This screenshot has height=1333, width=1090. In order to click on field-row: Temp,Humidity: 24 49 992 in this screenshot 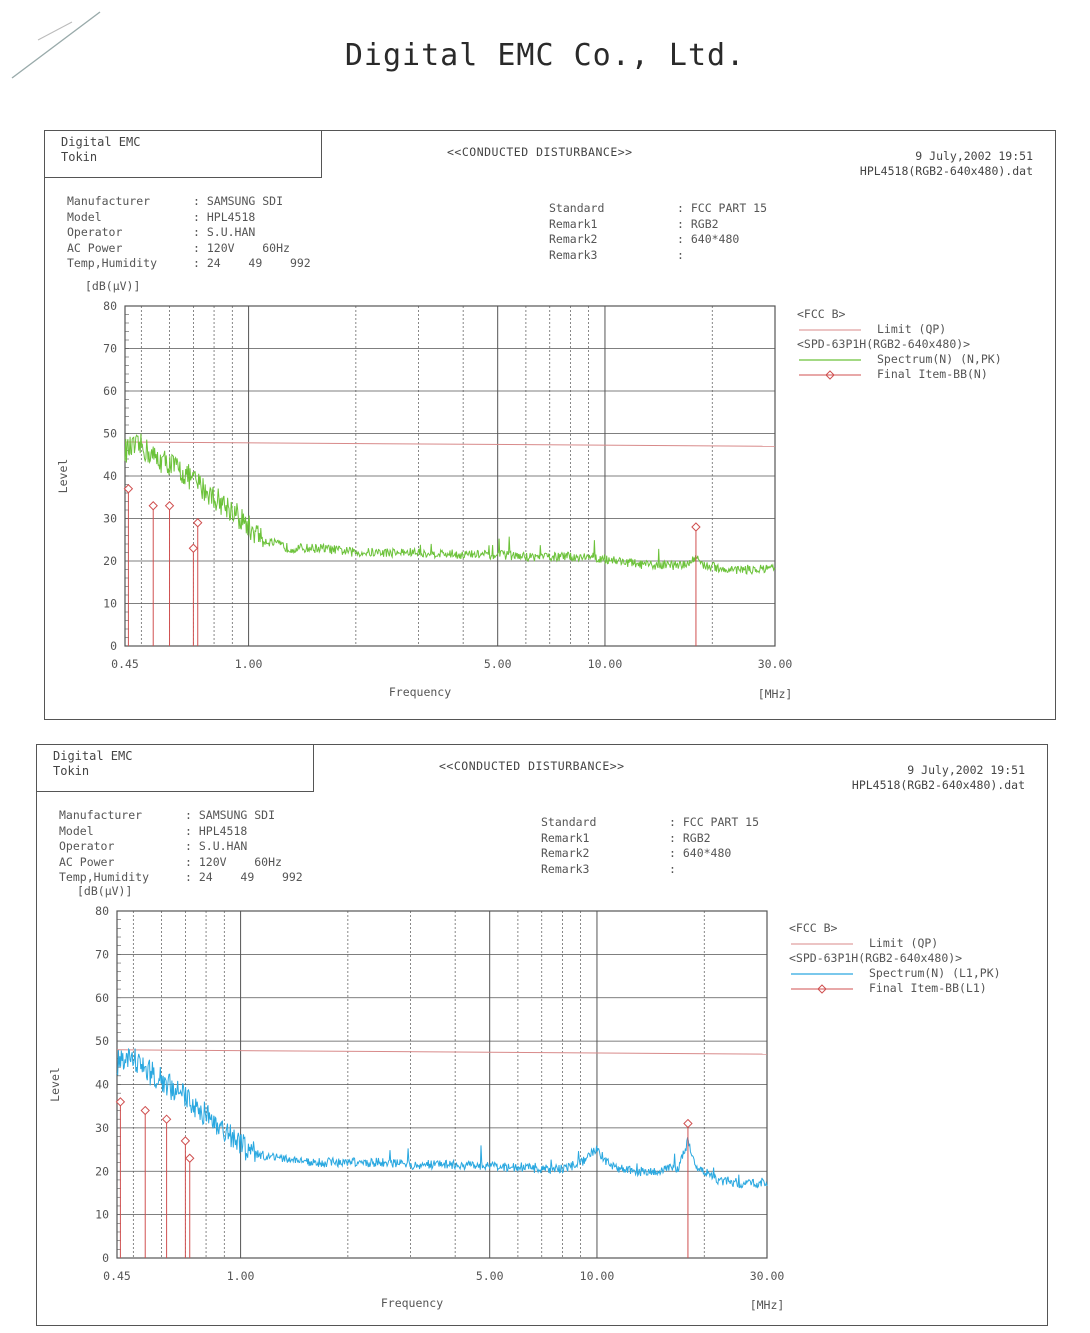, I will do `click(189, 263)`.